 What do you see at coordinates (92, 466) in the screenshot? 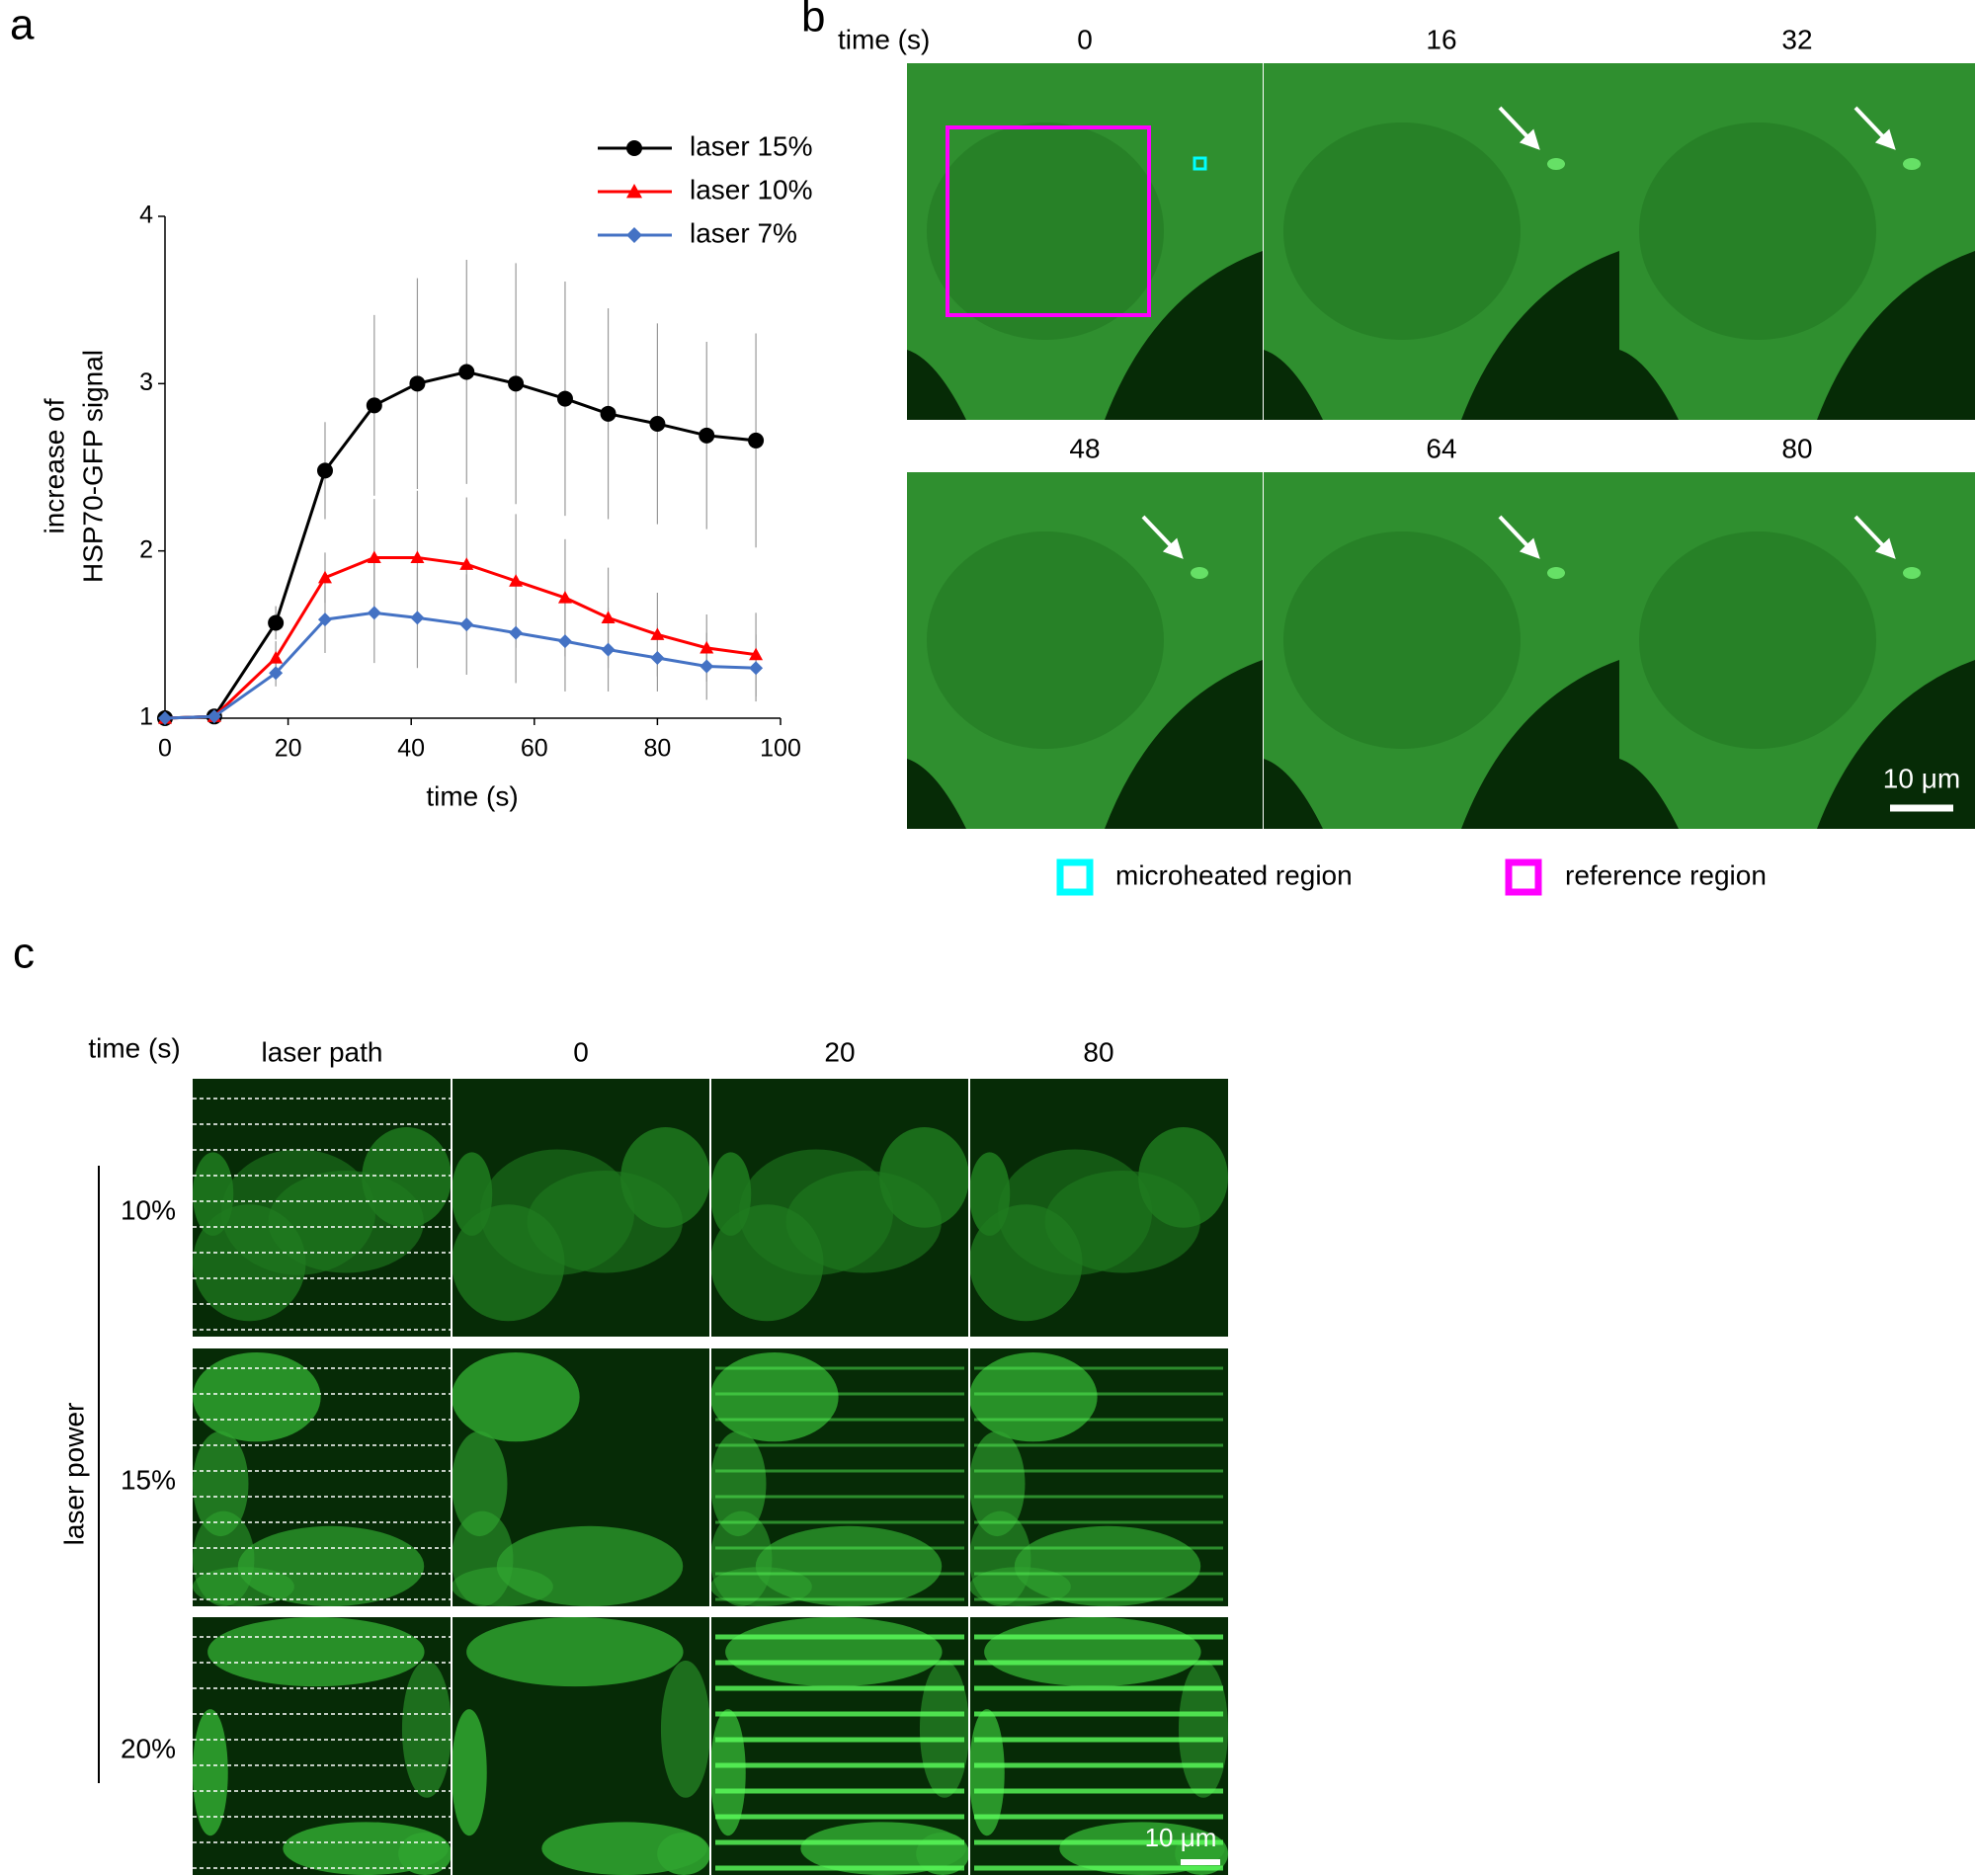
I see `y-axis-label: HSP70-GFP signal` at bounding box center [92, 466].